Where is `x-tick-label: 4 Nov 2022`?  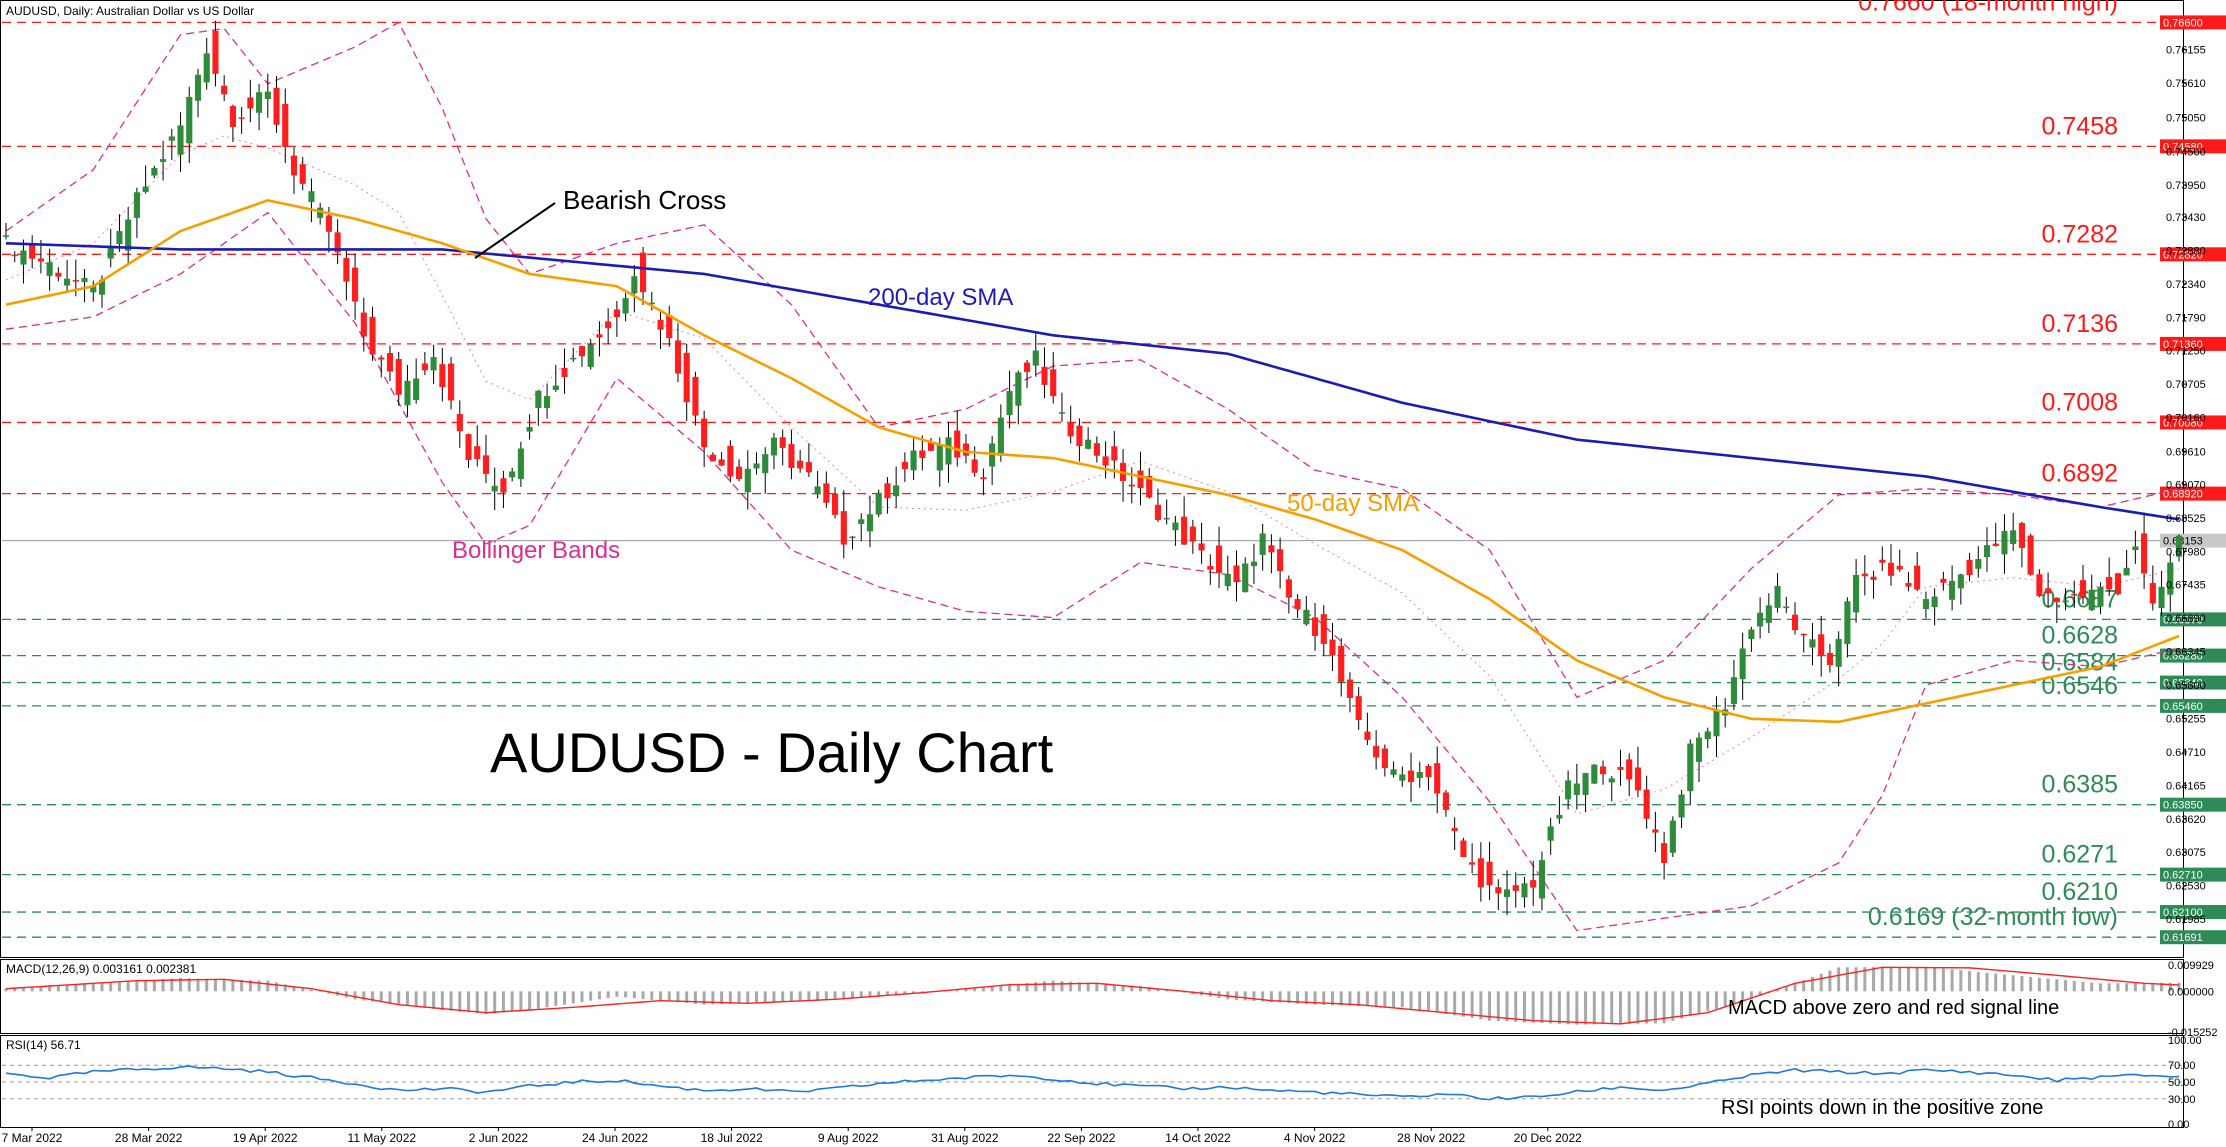
x-tick-label: 4 Nov 2022 is located at coordinates (1315, 1138).